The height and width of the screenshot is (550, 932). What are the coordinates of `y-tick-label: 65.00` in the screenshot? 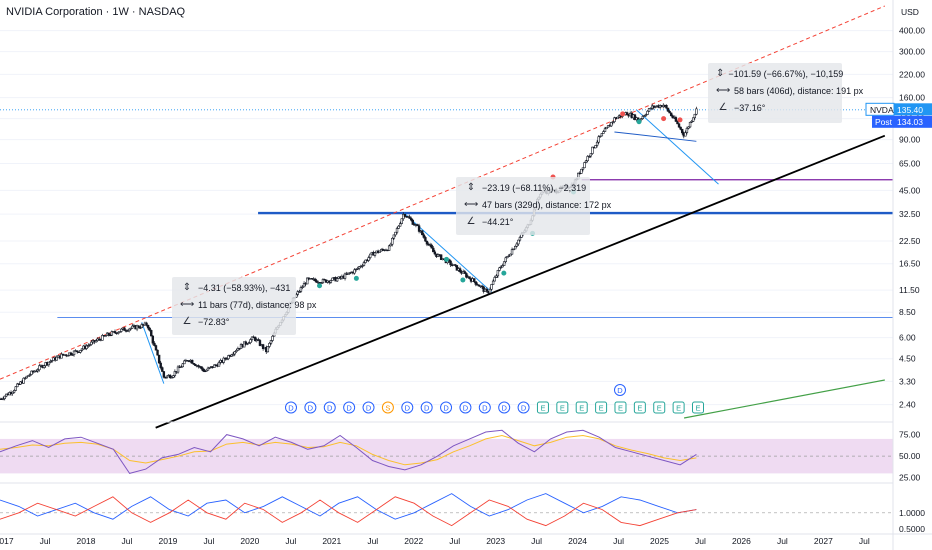 It's located at (910, 163).